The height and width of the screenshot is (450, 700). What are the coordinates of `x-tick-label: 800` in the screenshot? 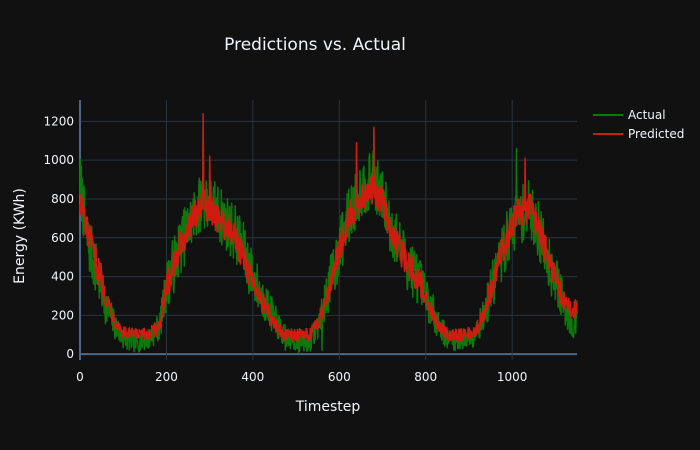 It's located at (425, 377).